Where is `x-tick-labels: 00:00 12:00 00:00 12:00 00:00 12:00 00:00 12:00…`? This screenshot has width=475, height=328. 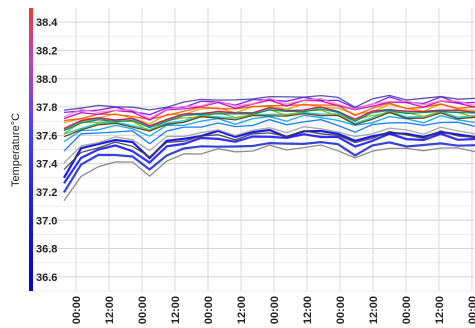 x-tick-labels: 00:00 12:00 00:00 12:00 00:00 12:00 00:00 12:00… is located at coordinates (273, 310).